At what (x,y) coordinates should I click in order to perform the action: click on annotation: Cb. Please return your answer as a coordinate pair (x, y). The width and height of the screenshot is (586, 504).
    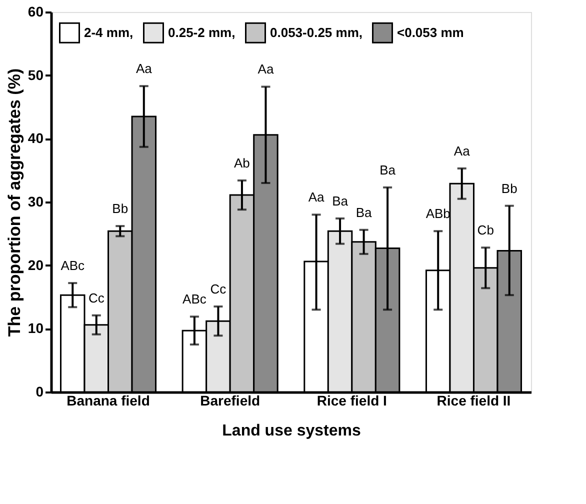
    Looking at the image, I should click on (485, 230).